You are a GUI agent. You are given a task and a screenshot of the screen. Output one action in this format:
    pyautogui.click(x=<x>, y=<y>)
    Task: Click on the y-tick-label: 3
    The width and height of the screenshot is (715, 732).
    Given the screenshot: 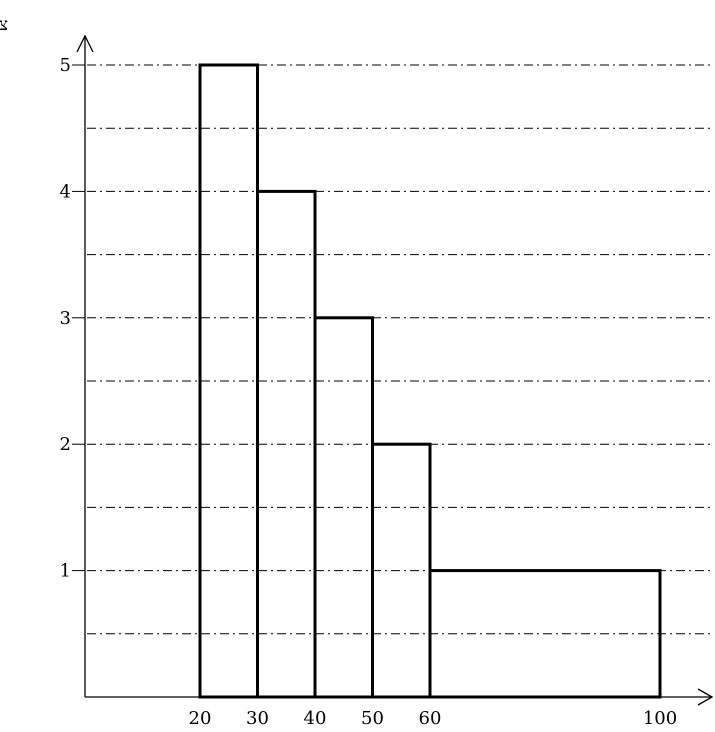 What is the action you would take?
    pyautogui.click(x=65, y=318)
    